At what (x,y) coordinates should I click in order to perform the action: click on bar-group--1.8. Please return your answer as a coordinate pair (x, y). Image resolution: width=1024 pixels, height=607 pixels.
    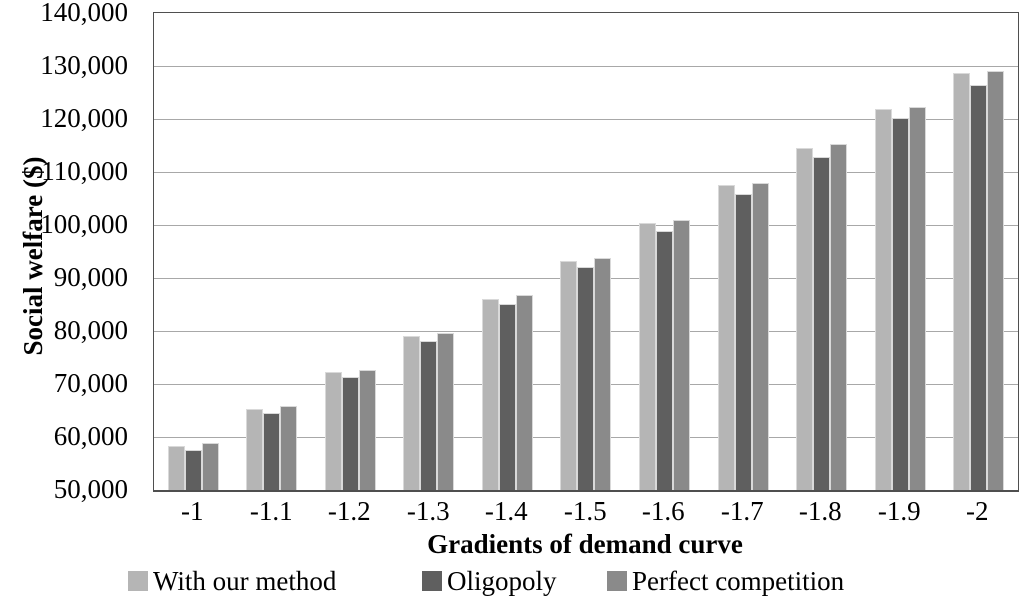
    Looking at the image, I should click on (821, 251).